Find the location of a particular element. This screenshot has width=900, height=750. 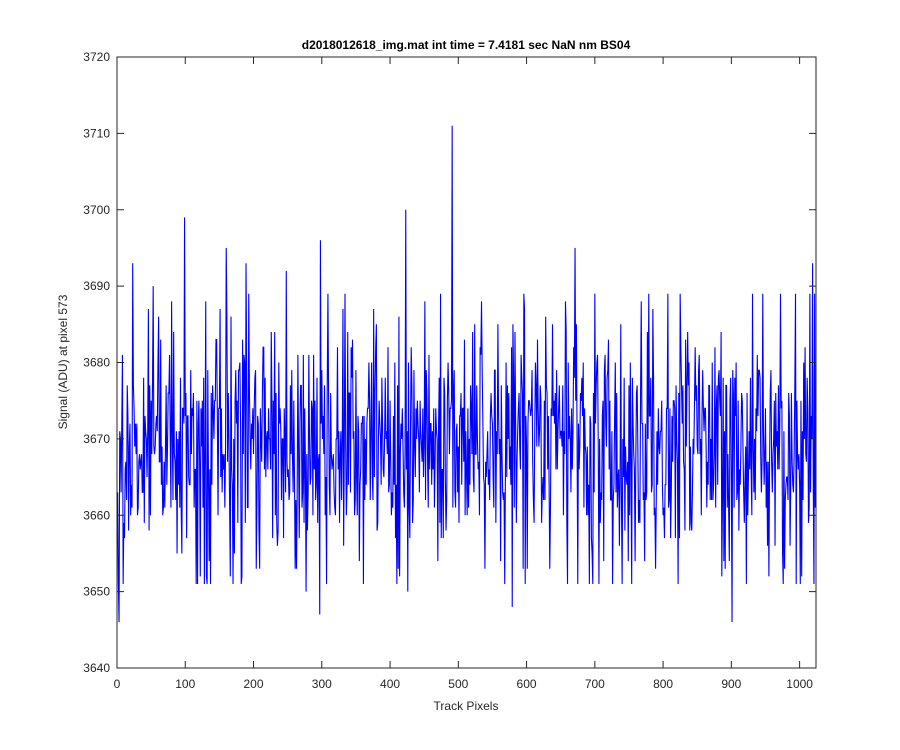

y-tick-label: 3640 is located at coordinates (96, 668).